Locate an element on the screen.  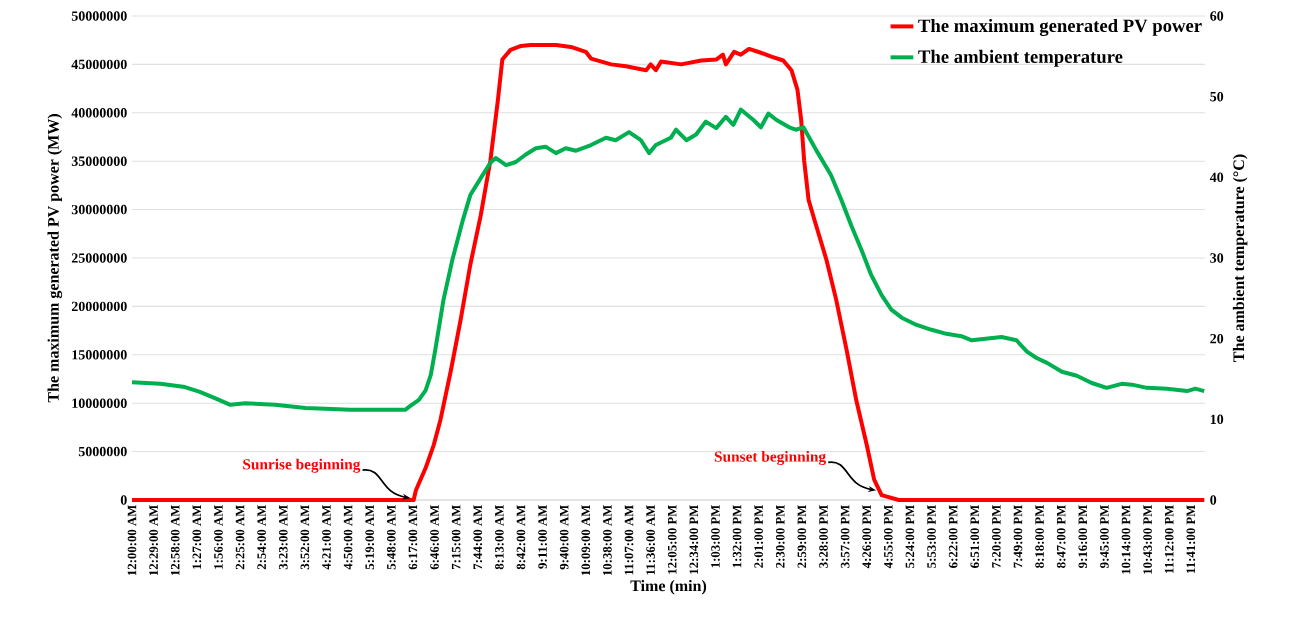
x-tick-label: 6:22:00 PM is located at coordinates (953, 536).